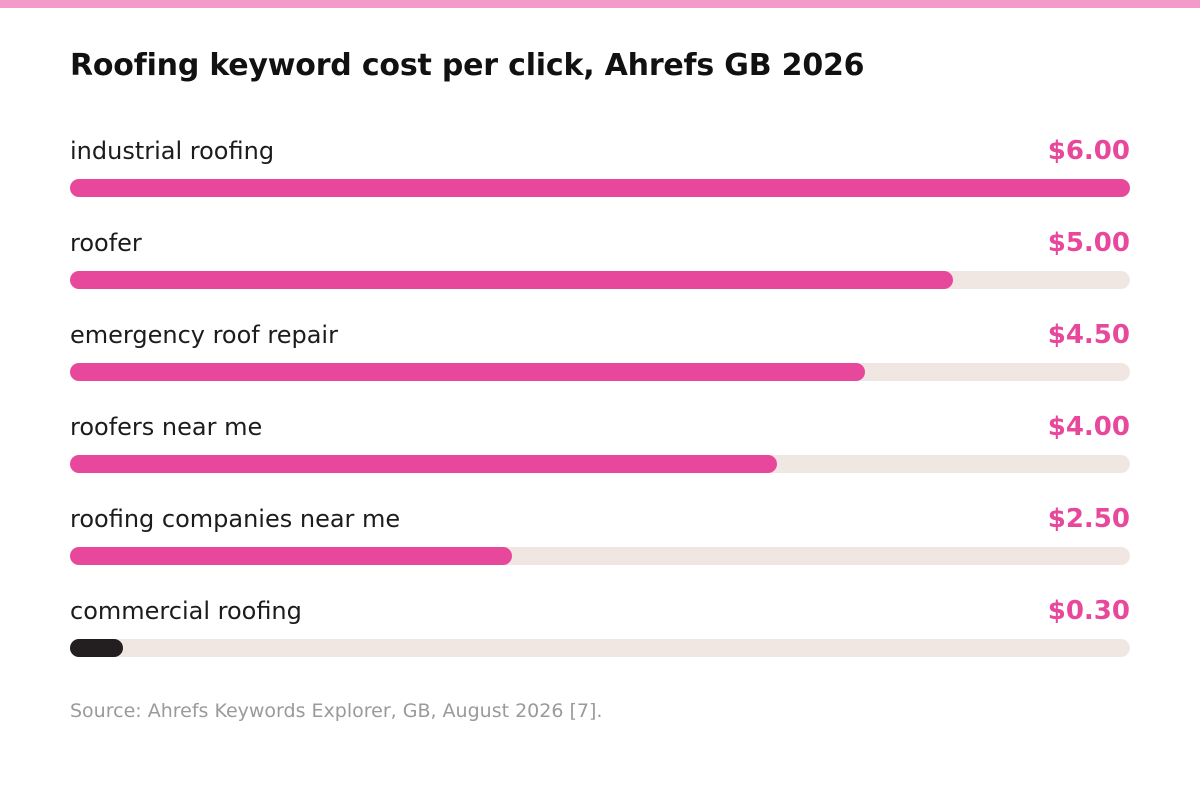 Image resolution: width=1200 pixels, height=793 pixels. I want to click on bar-row: emergency roof repair $4.50, so click(600, 355).